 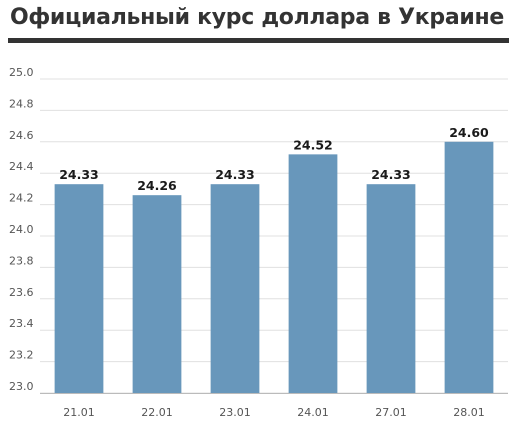 I want to click on y-tick-label: 23.8, so click(x=21, y=260).